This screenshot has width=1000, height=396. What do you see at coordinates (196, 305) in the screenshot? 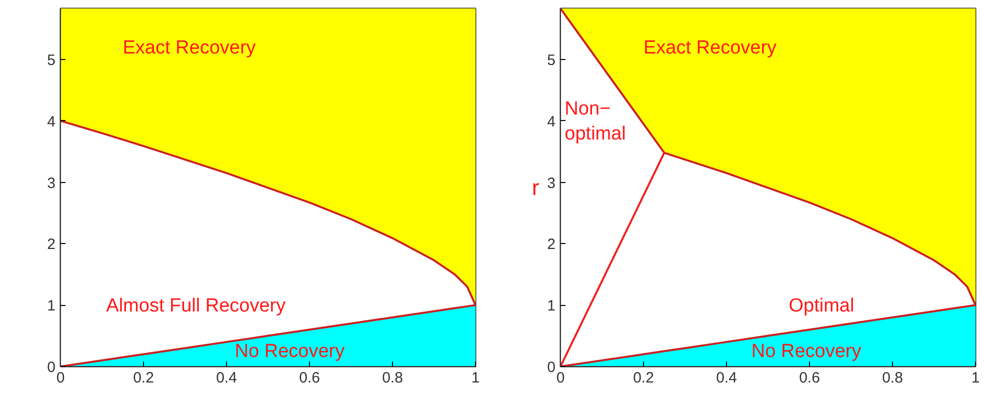
I see `annotation: Almost Full Recovery` at bounding box center [196, 305].